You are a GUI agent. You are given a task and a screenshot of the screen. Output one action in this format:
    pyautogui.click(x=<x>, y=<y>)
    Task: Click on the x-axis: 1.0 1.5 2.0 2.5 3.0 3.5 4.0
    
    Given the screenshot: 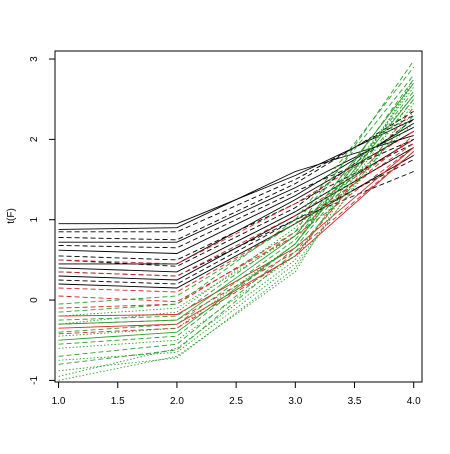 What is the action you would take?
    pyautogui.click(x=236, y=394)
    